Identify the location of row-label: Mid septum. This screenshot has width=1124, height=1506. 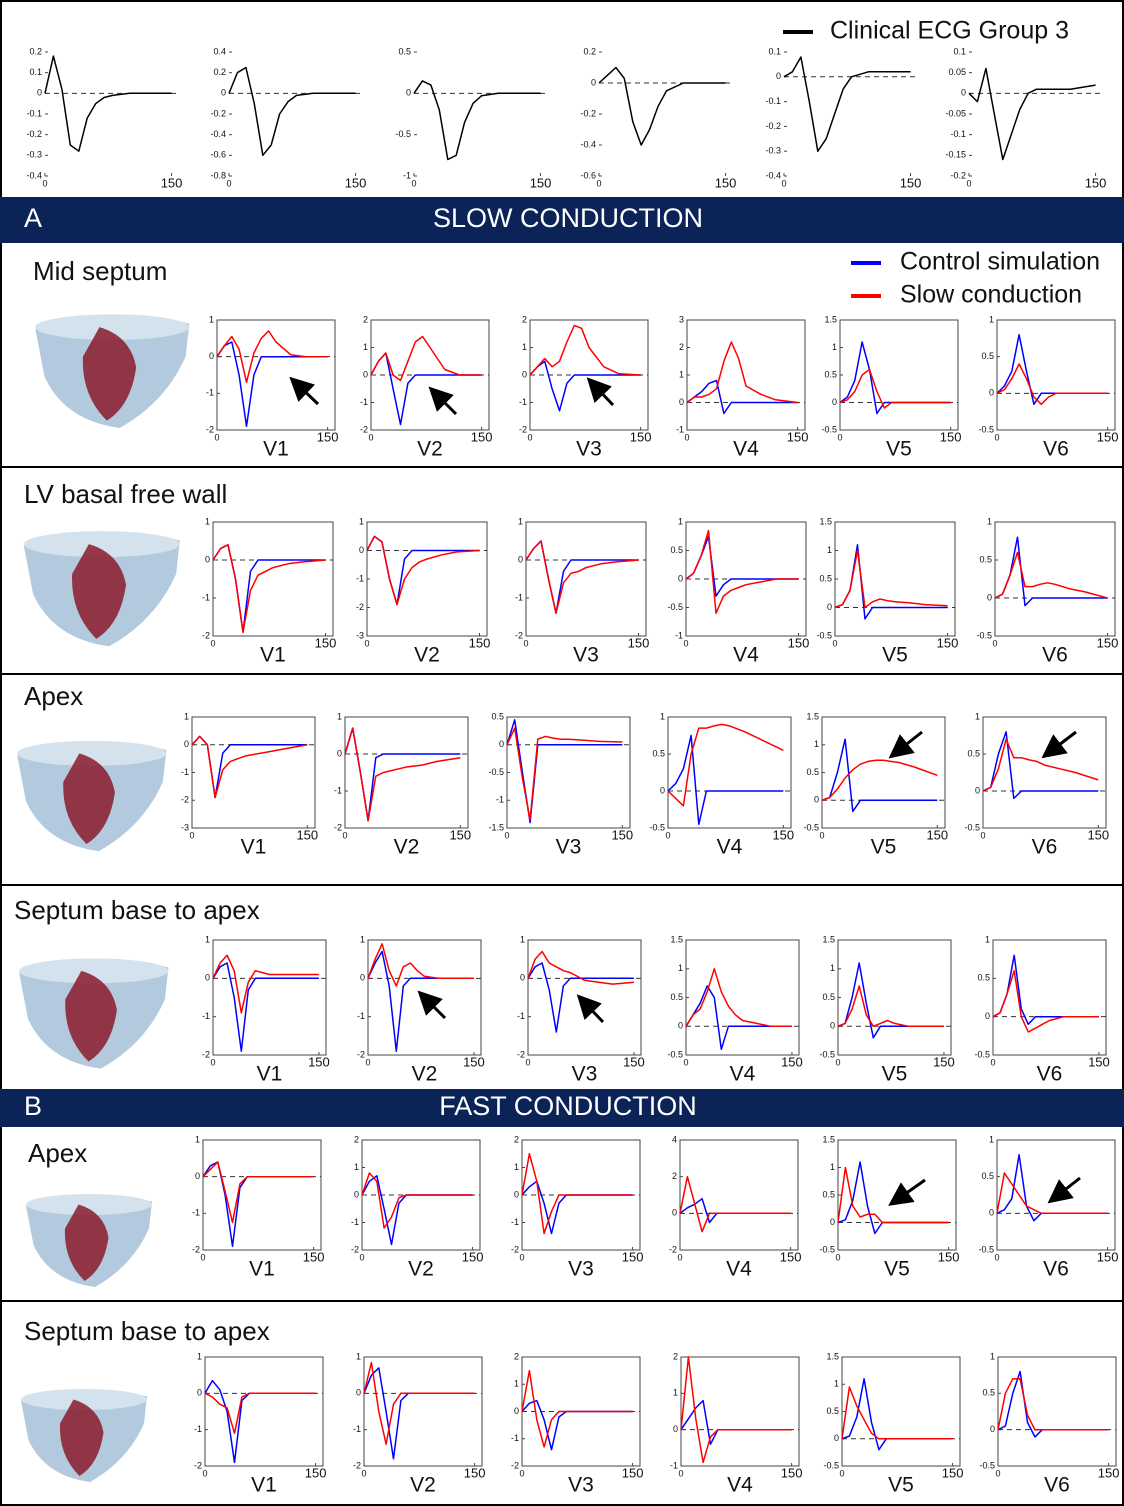
(100, 271).